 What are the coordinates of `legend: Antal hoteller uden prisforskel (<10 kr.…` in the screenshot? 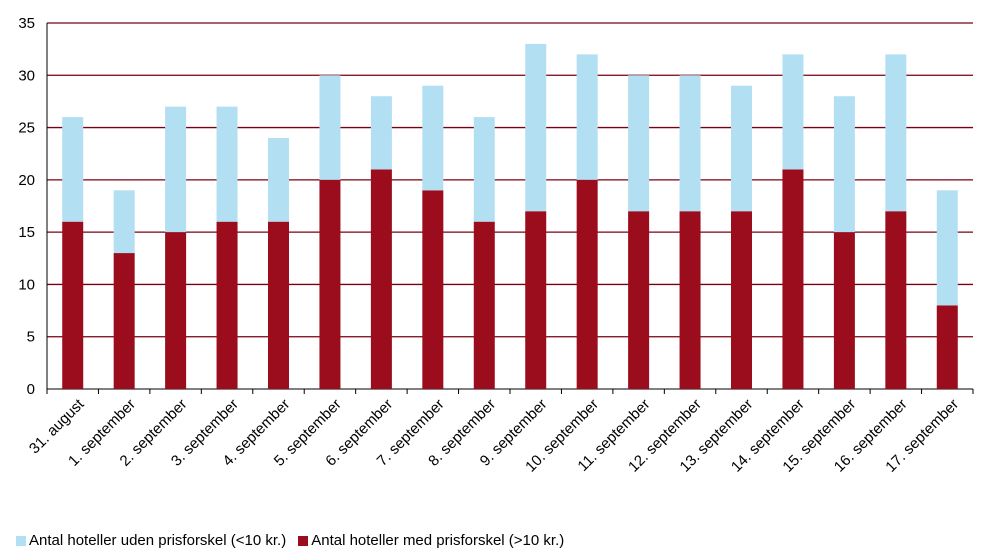 It's located at (296, 540).